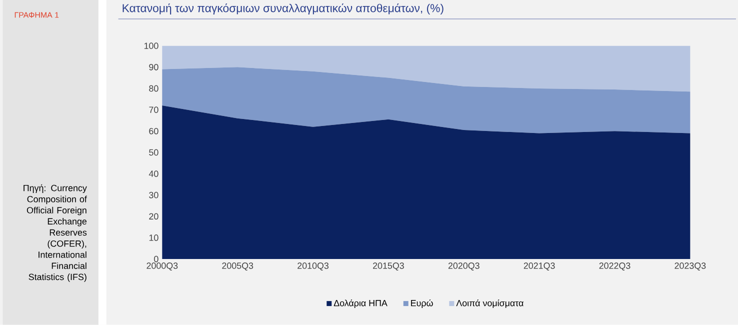 Image resolution: width=738 pixels, height=325 pixels. I want to click on x-tick-label: 2005Q3, so click(238, 266).